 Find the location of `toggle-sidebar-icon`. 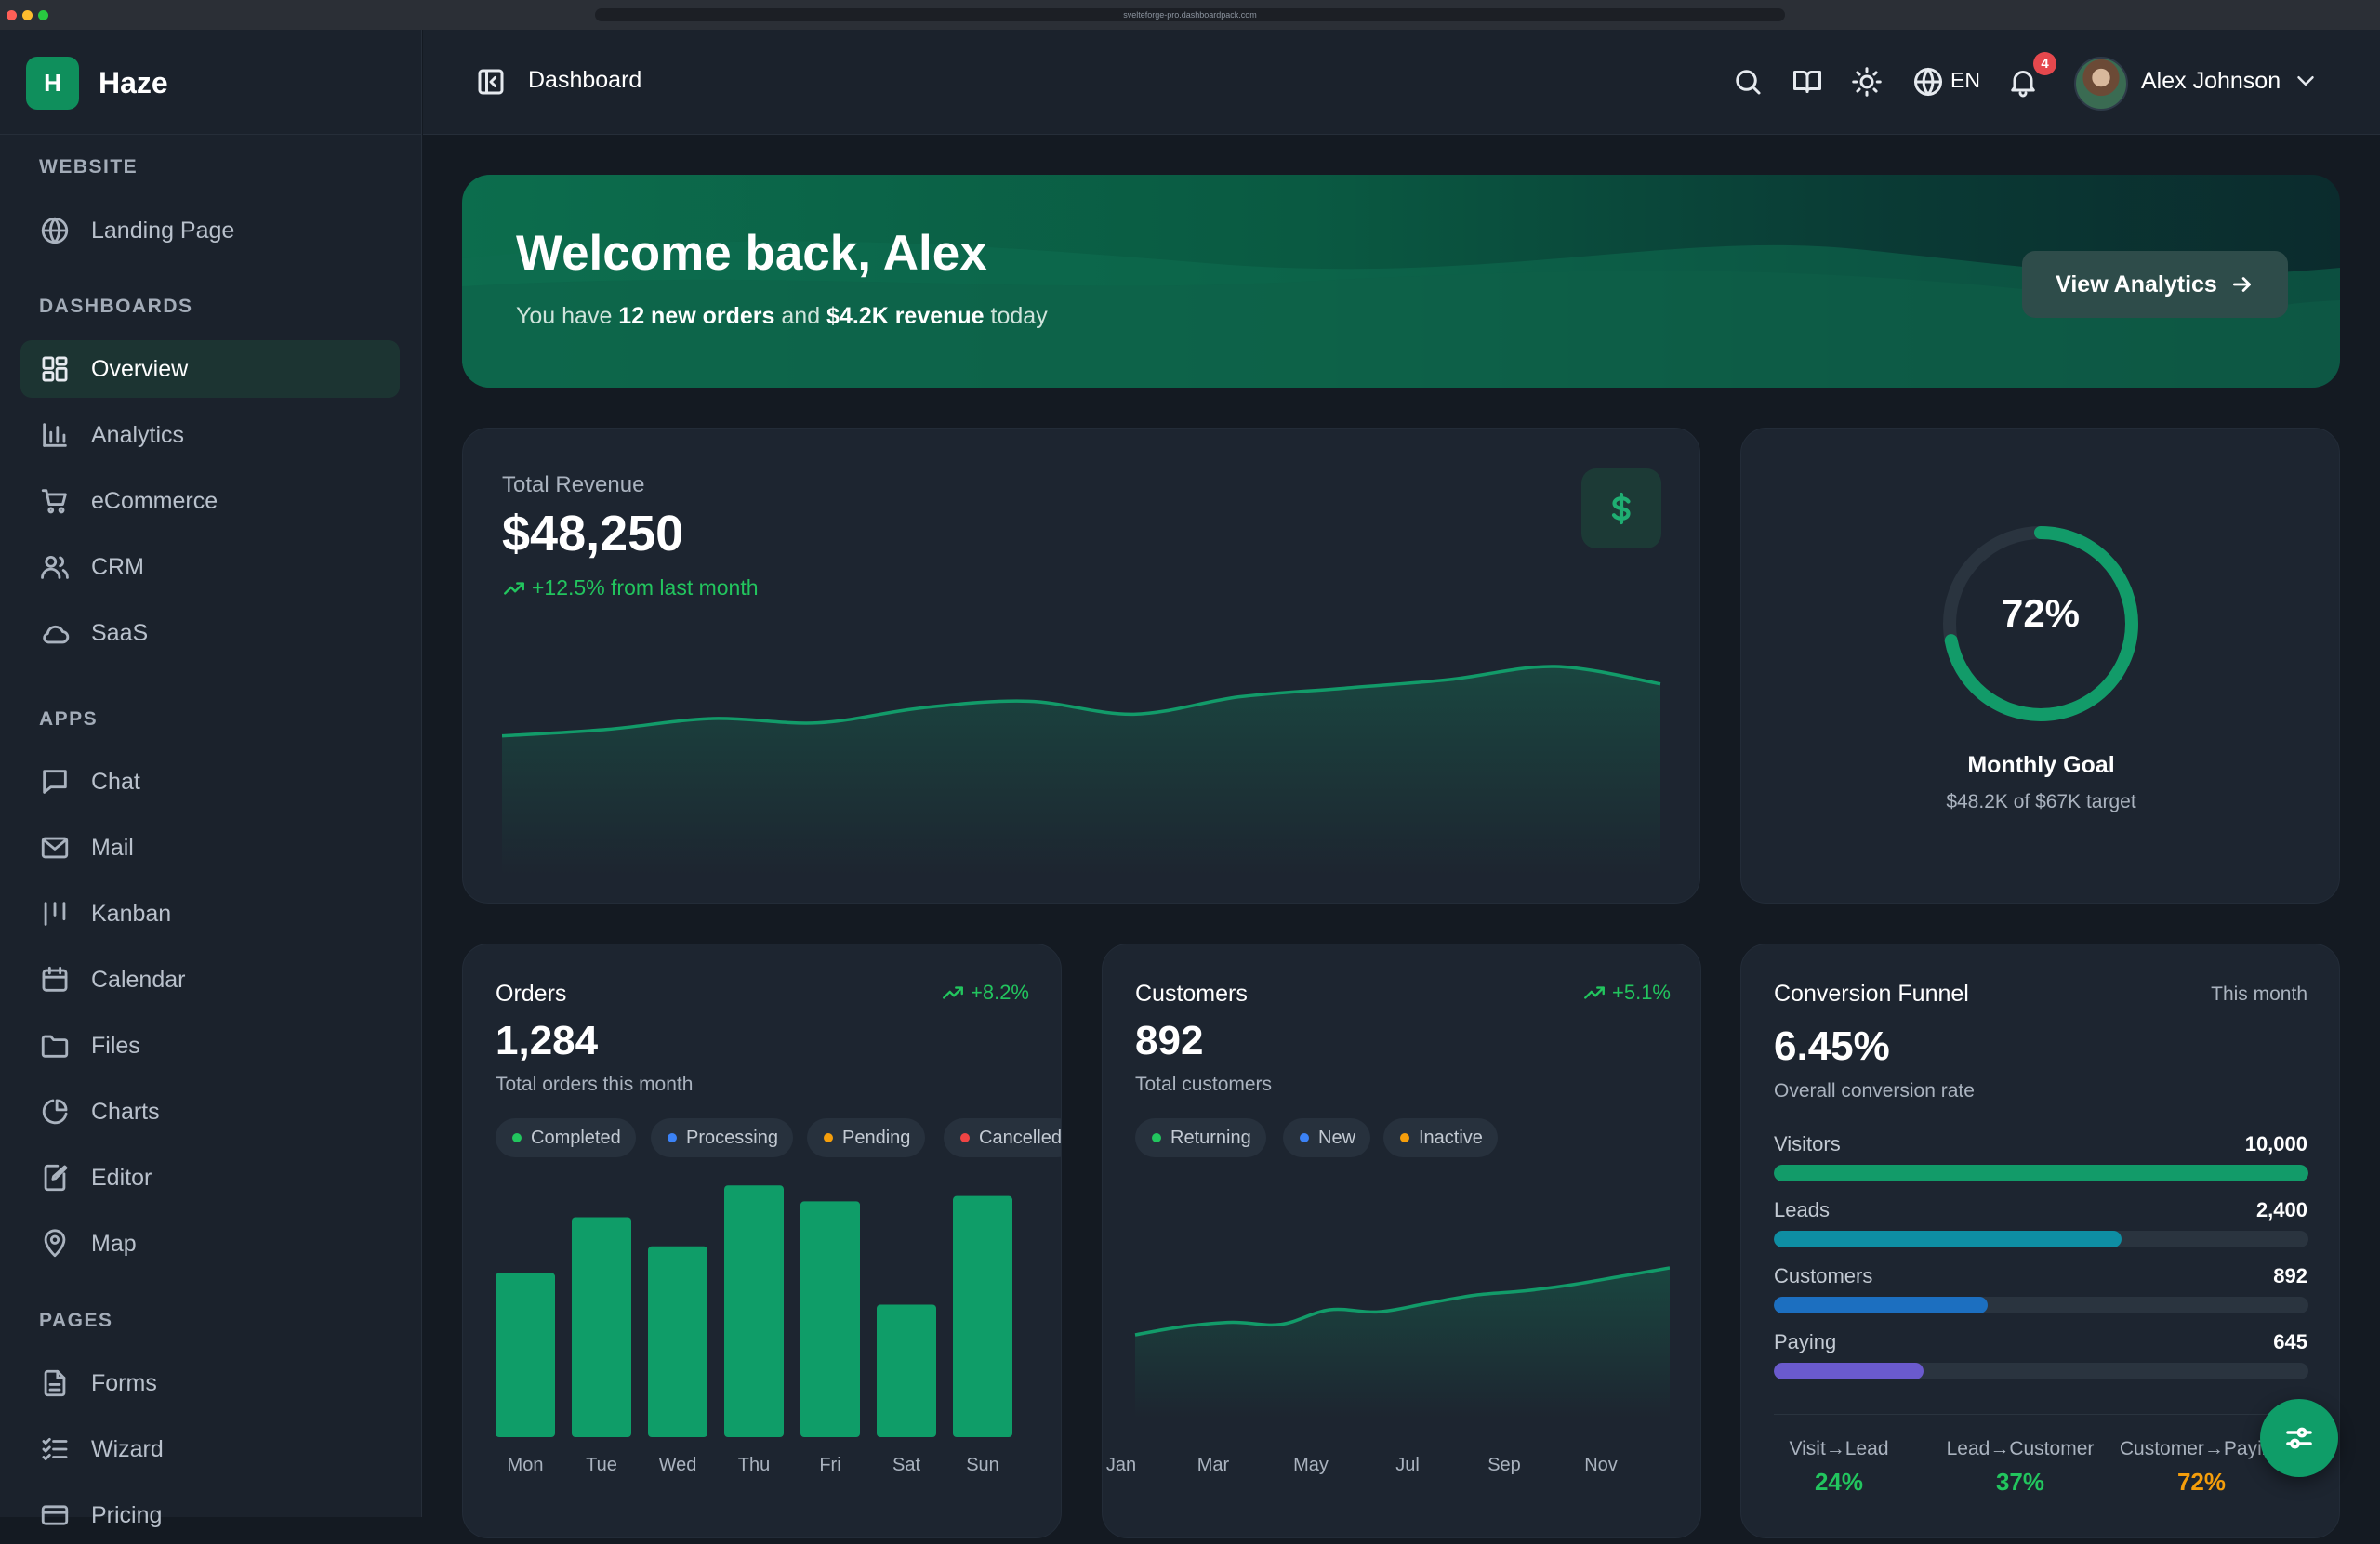

toggle-sidebar-icon is located at coordinates (491, 82).